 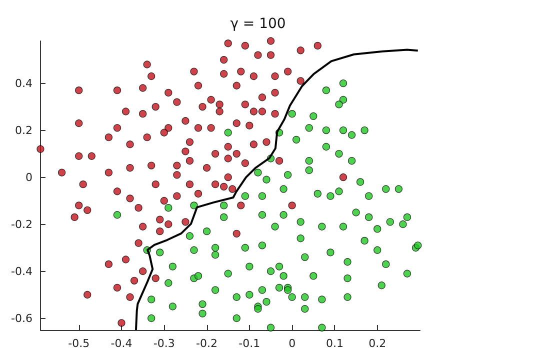 I want to click on x-tick-label: 0.2, so click(x=377, y=343).